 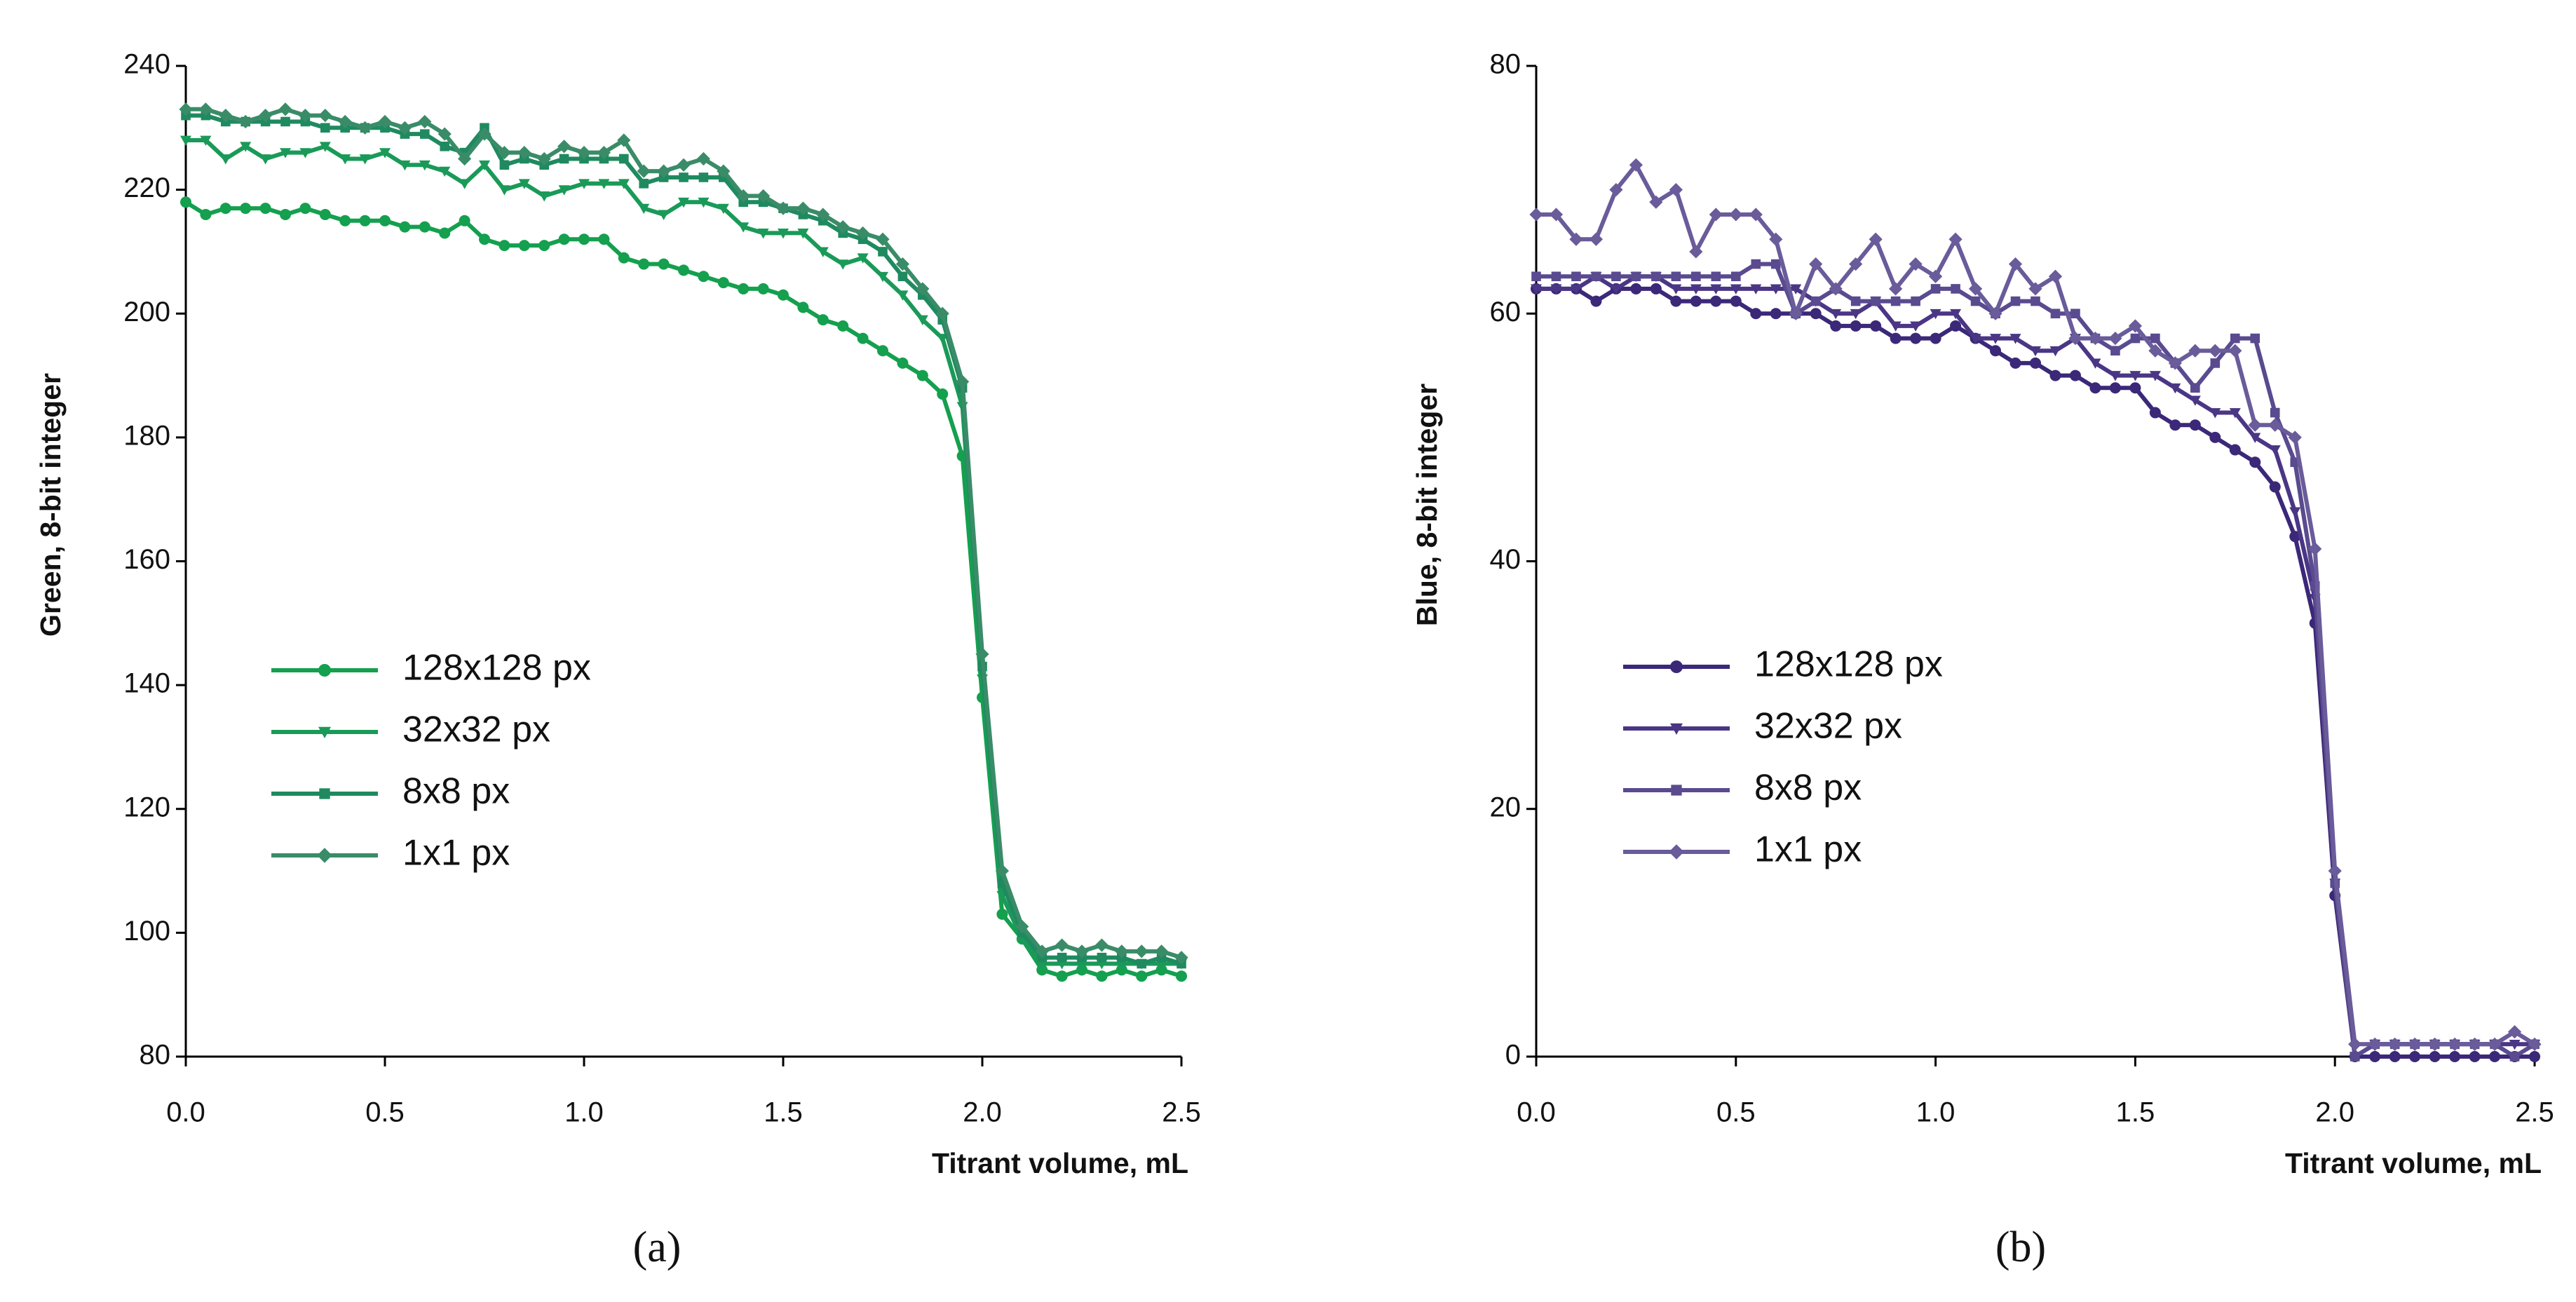 What do you see at coordinates (456, 853) in the screenshot?
I see `legend-label: 1x1 px` at bounding box center [456, 853].